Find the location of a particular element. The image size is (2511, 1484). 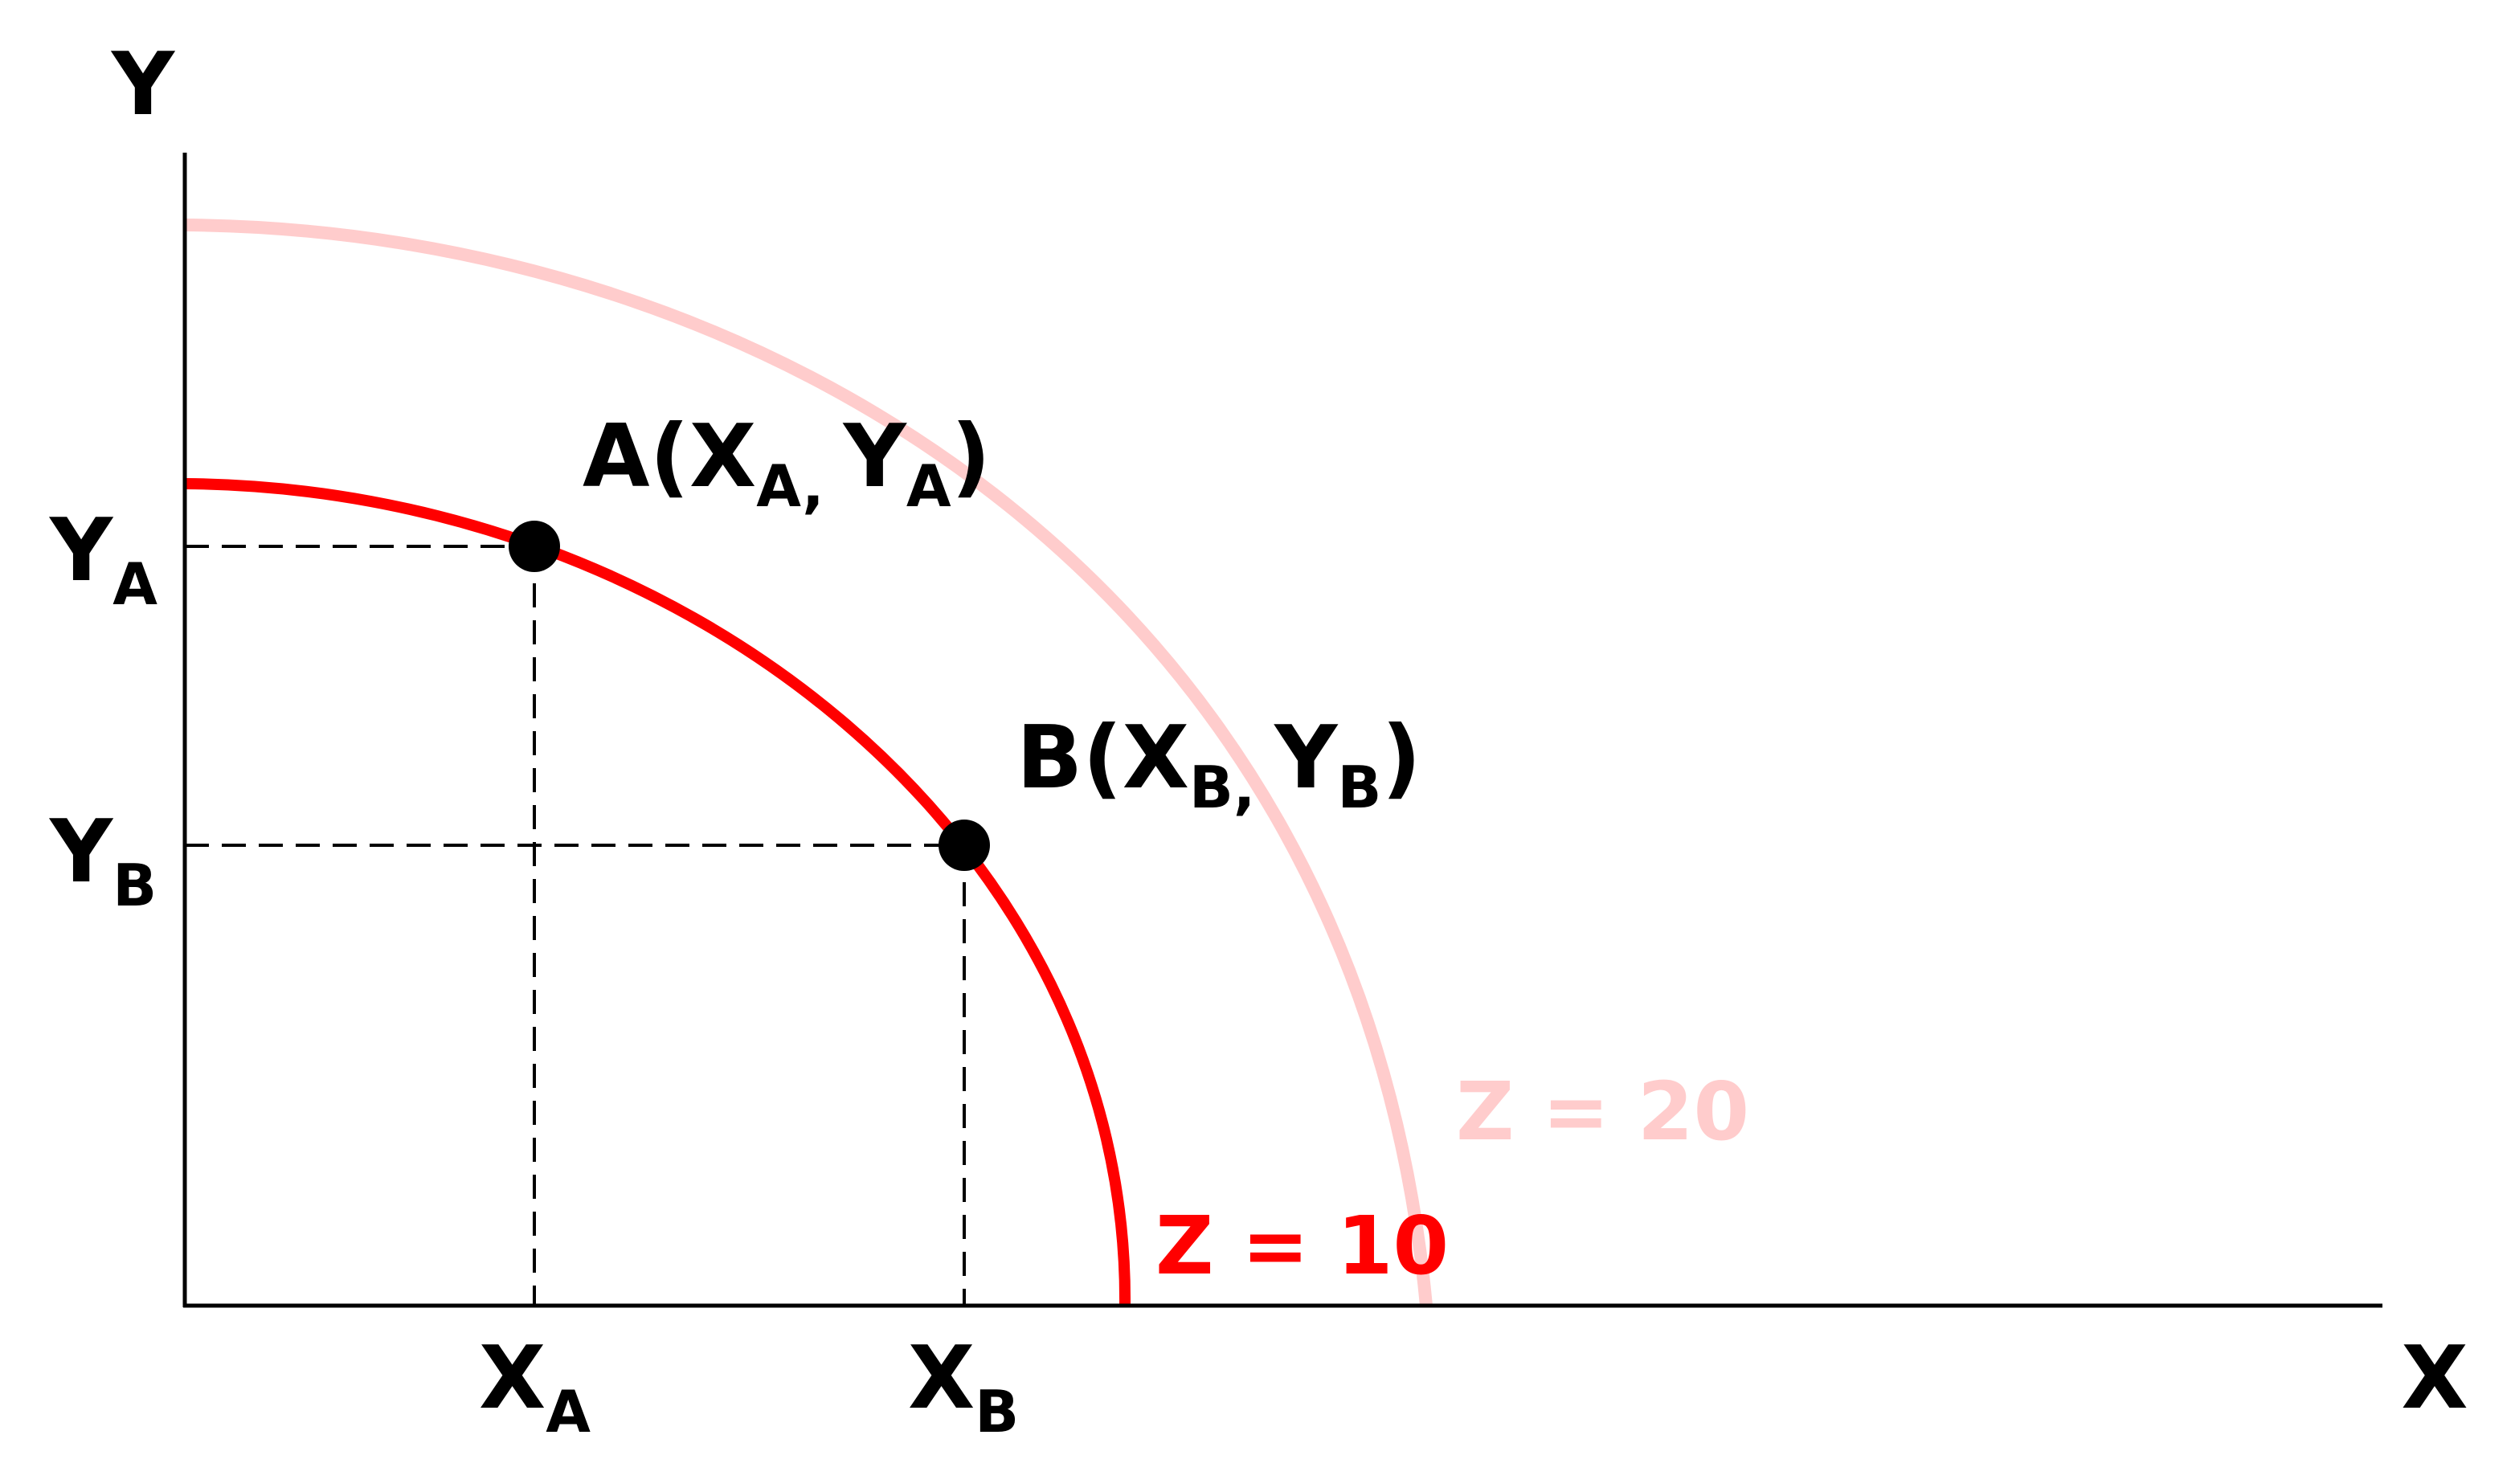

point-b-label: B(XB, YB) is located at coordinates (1218, 764).